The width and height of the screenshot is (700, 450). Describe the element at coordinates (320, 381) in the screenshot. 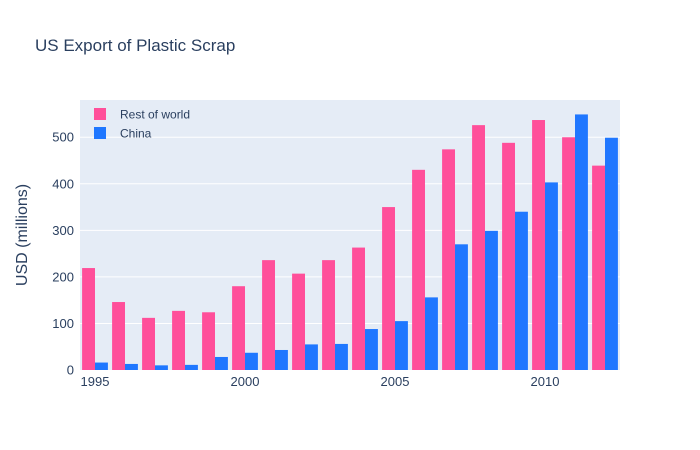

I see `x-axis-ticks: 1995 2000 2005 2010` at that location.